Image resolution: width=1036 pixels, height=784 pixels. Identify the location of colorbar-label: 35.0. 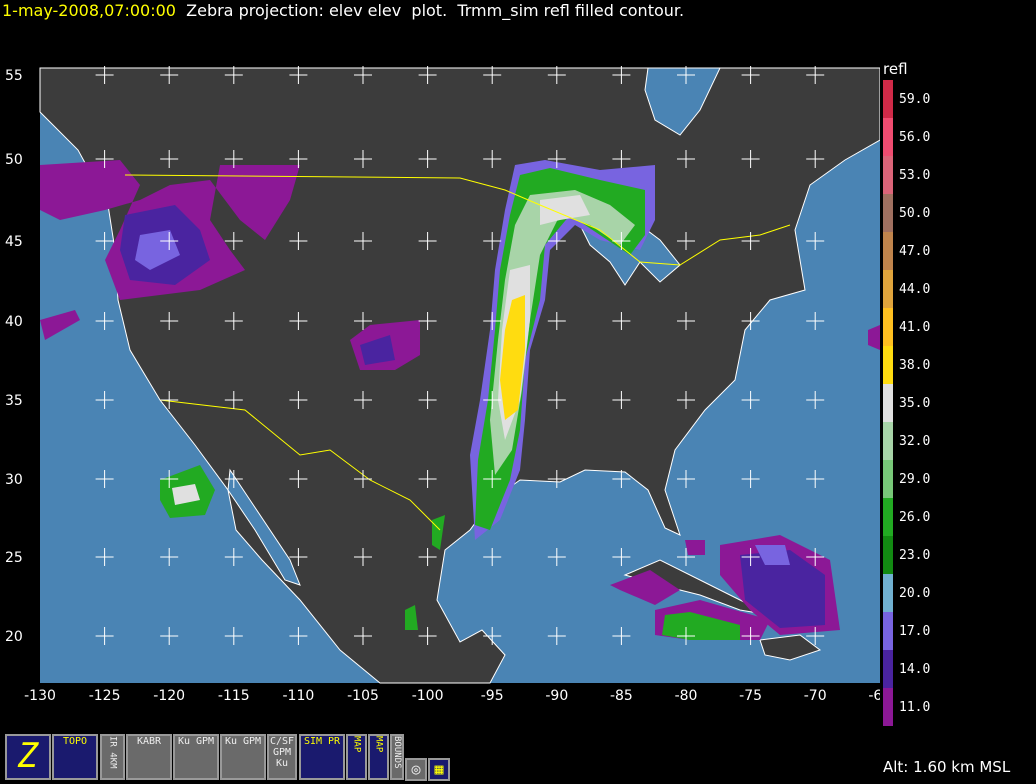
(915, 403).